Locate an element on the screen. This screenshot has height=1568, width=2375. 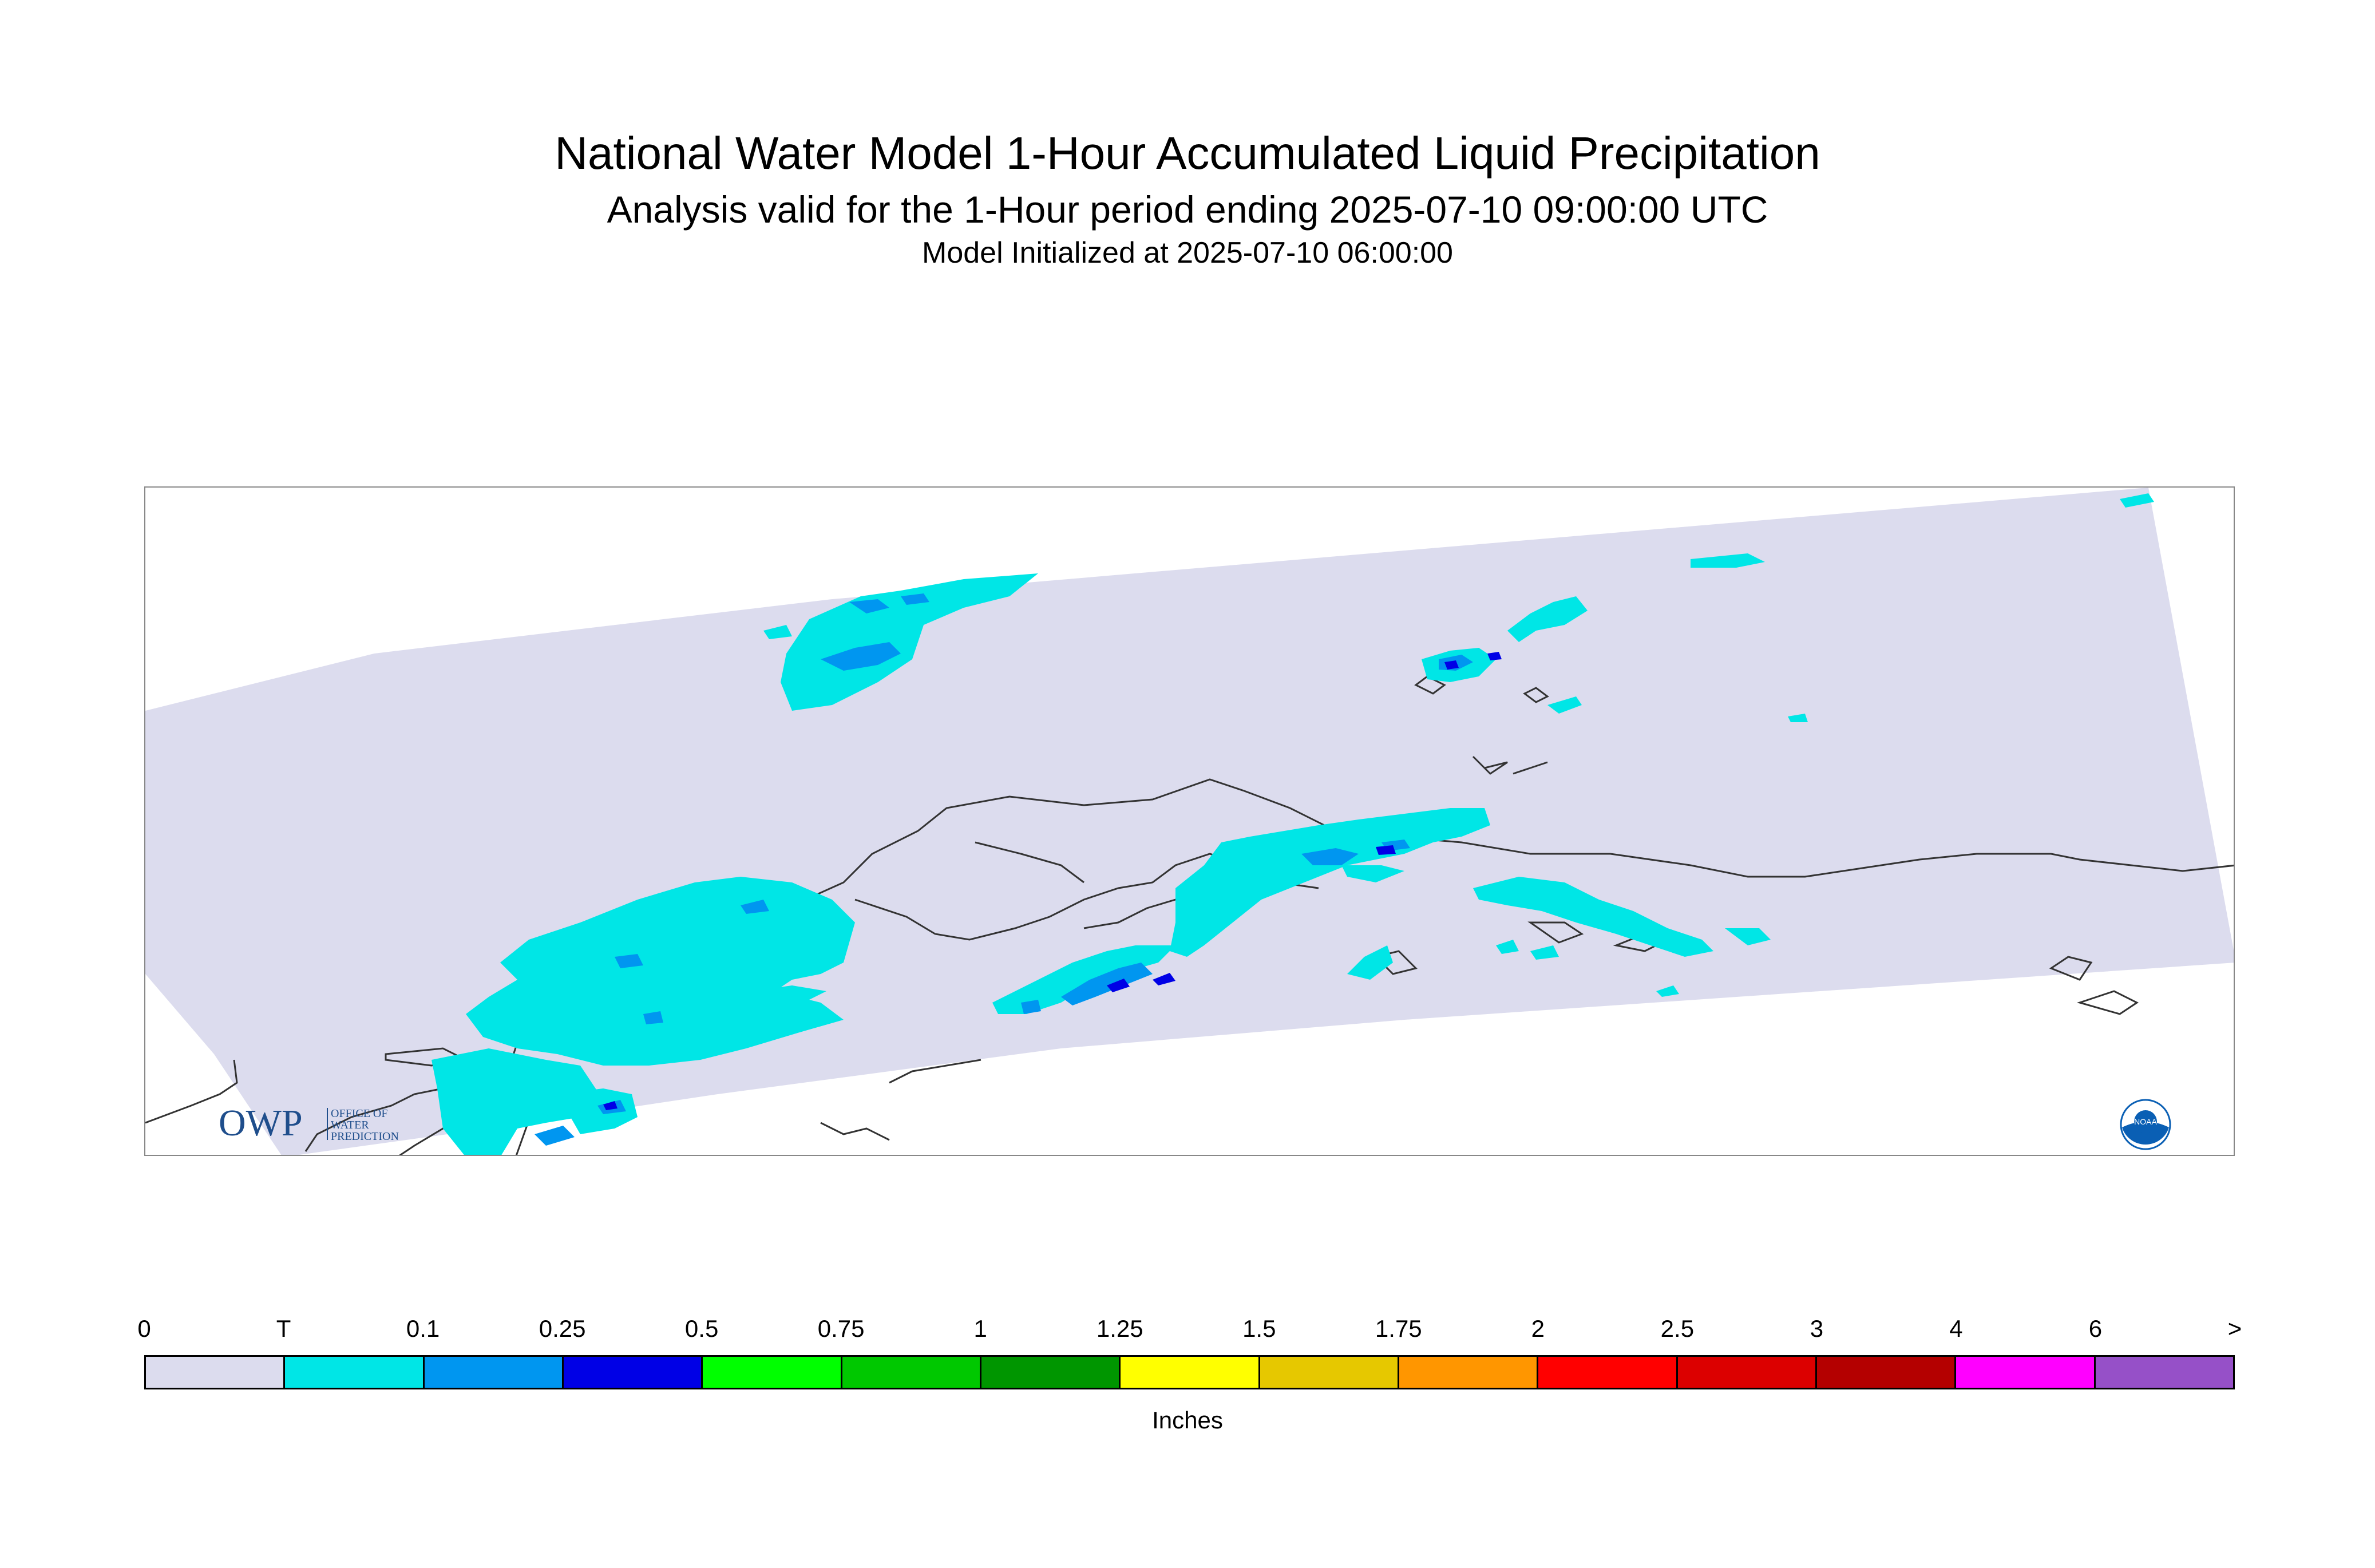
legend-tick-label: 2 is located at coordinates (1538, 1328).